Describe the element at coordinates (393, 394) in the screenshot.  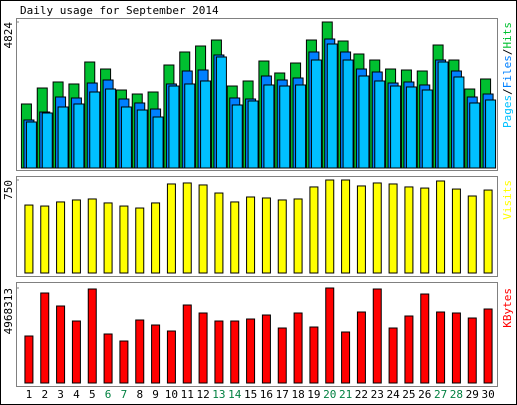
I see `x-tick-label: 24` at that location.